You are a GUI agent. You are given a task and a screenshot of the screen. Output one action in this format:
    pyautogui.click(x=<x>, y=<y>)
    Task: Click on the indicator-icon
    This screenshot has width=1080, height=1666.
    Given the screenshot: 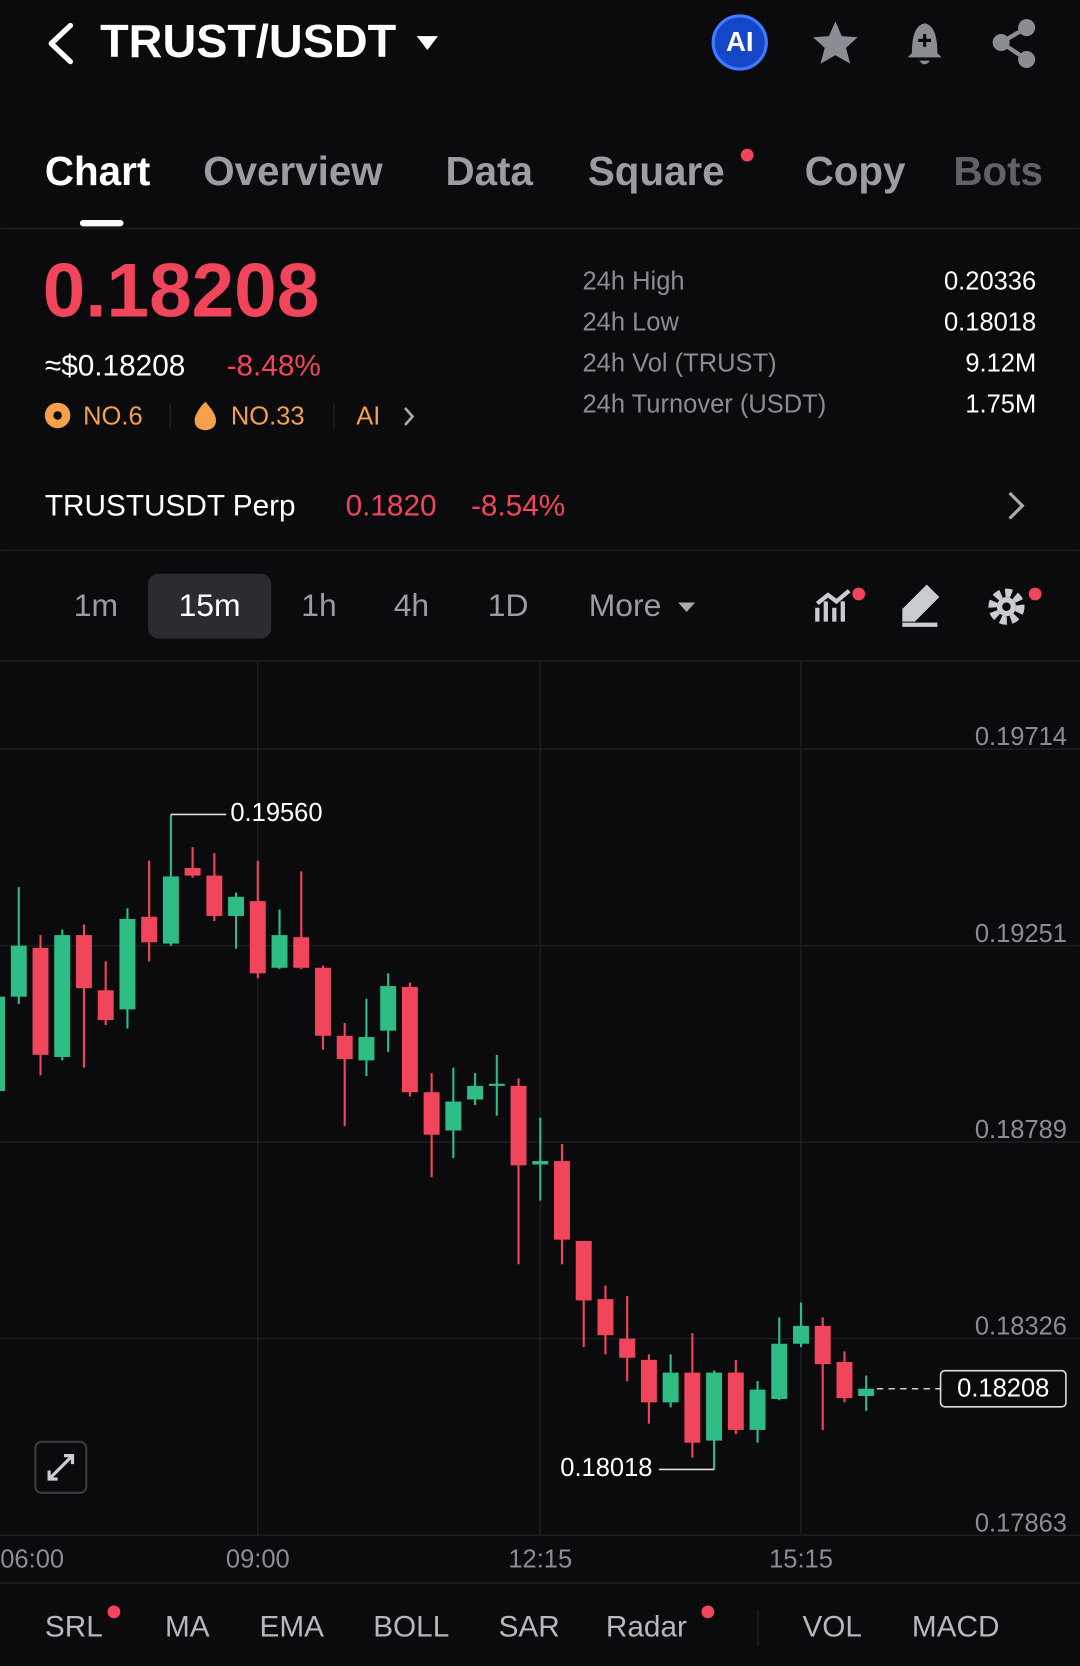 What is the action you would take?
    pyautogui.click(x=840, y=604)
    